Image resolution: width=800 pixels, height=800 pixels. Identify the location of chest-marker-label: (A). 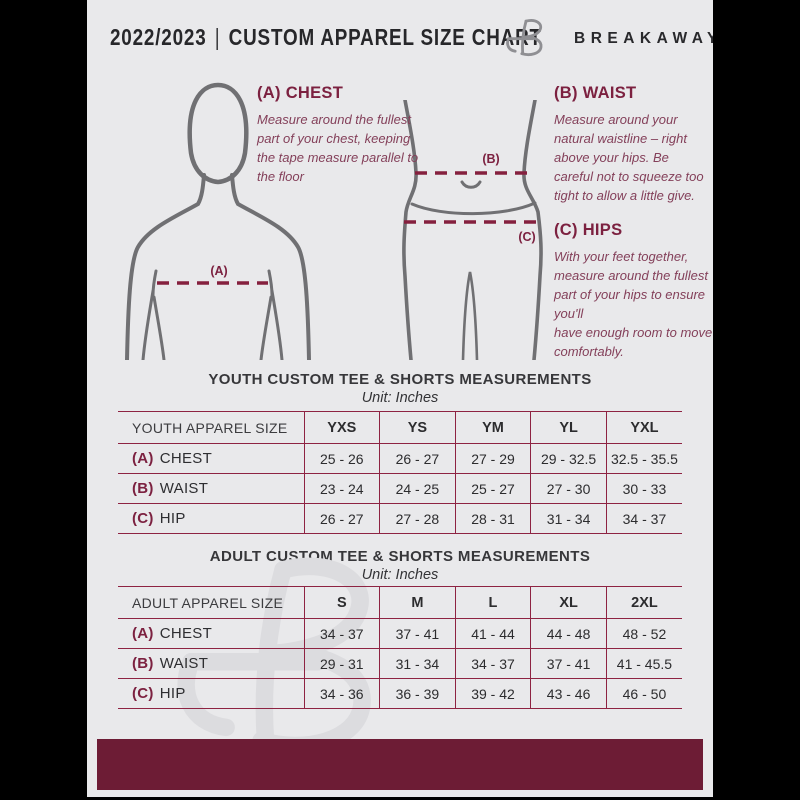
(218, 271).